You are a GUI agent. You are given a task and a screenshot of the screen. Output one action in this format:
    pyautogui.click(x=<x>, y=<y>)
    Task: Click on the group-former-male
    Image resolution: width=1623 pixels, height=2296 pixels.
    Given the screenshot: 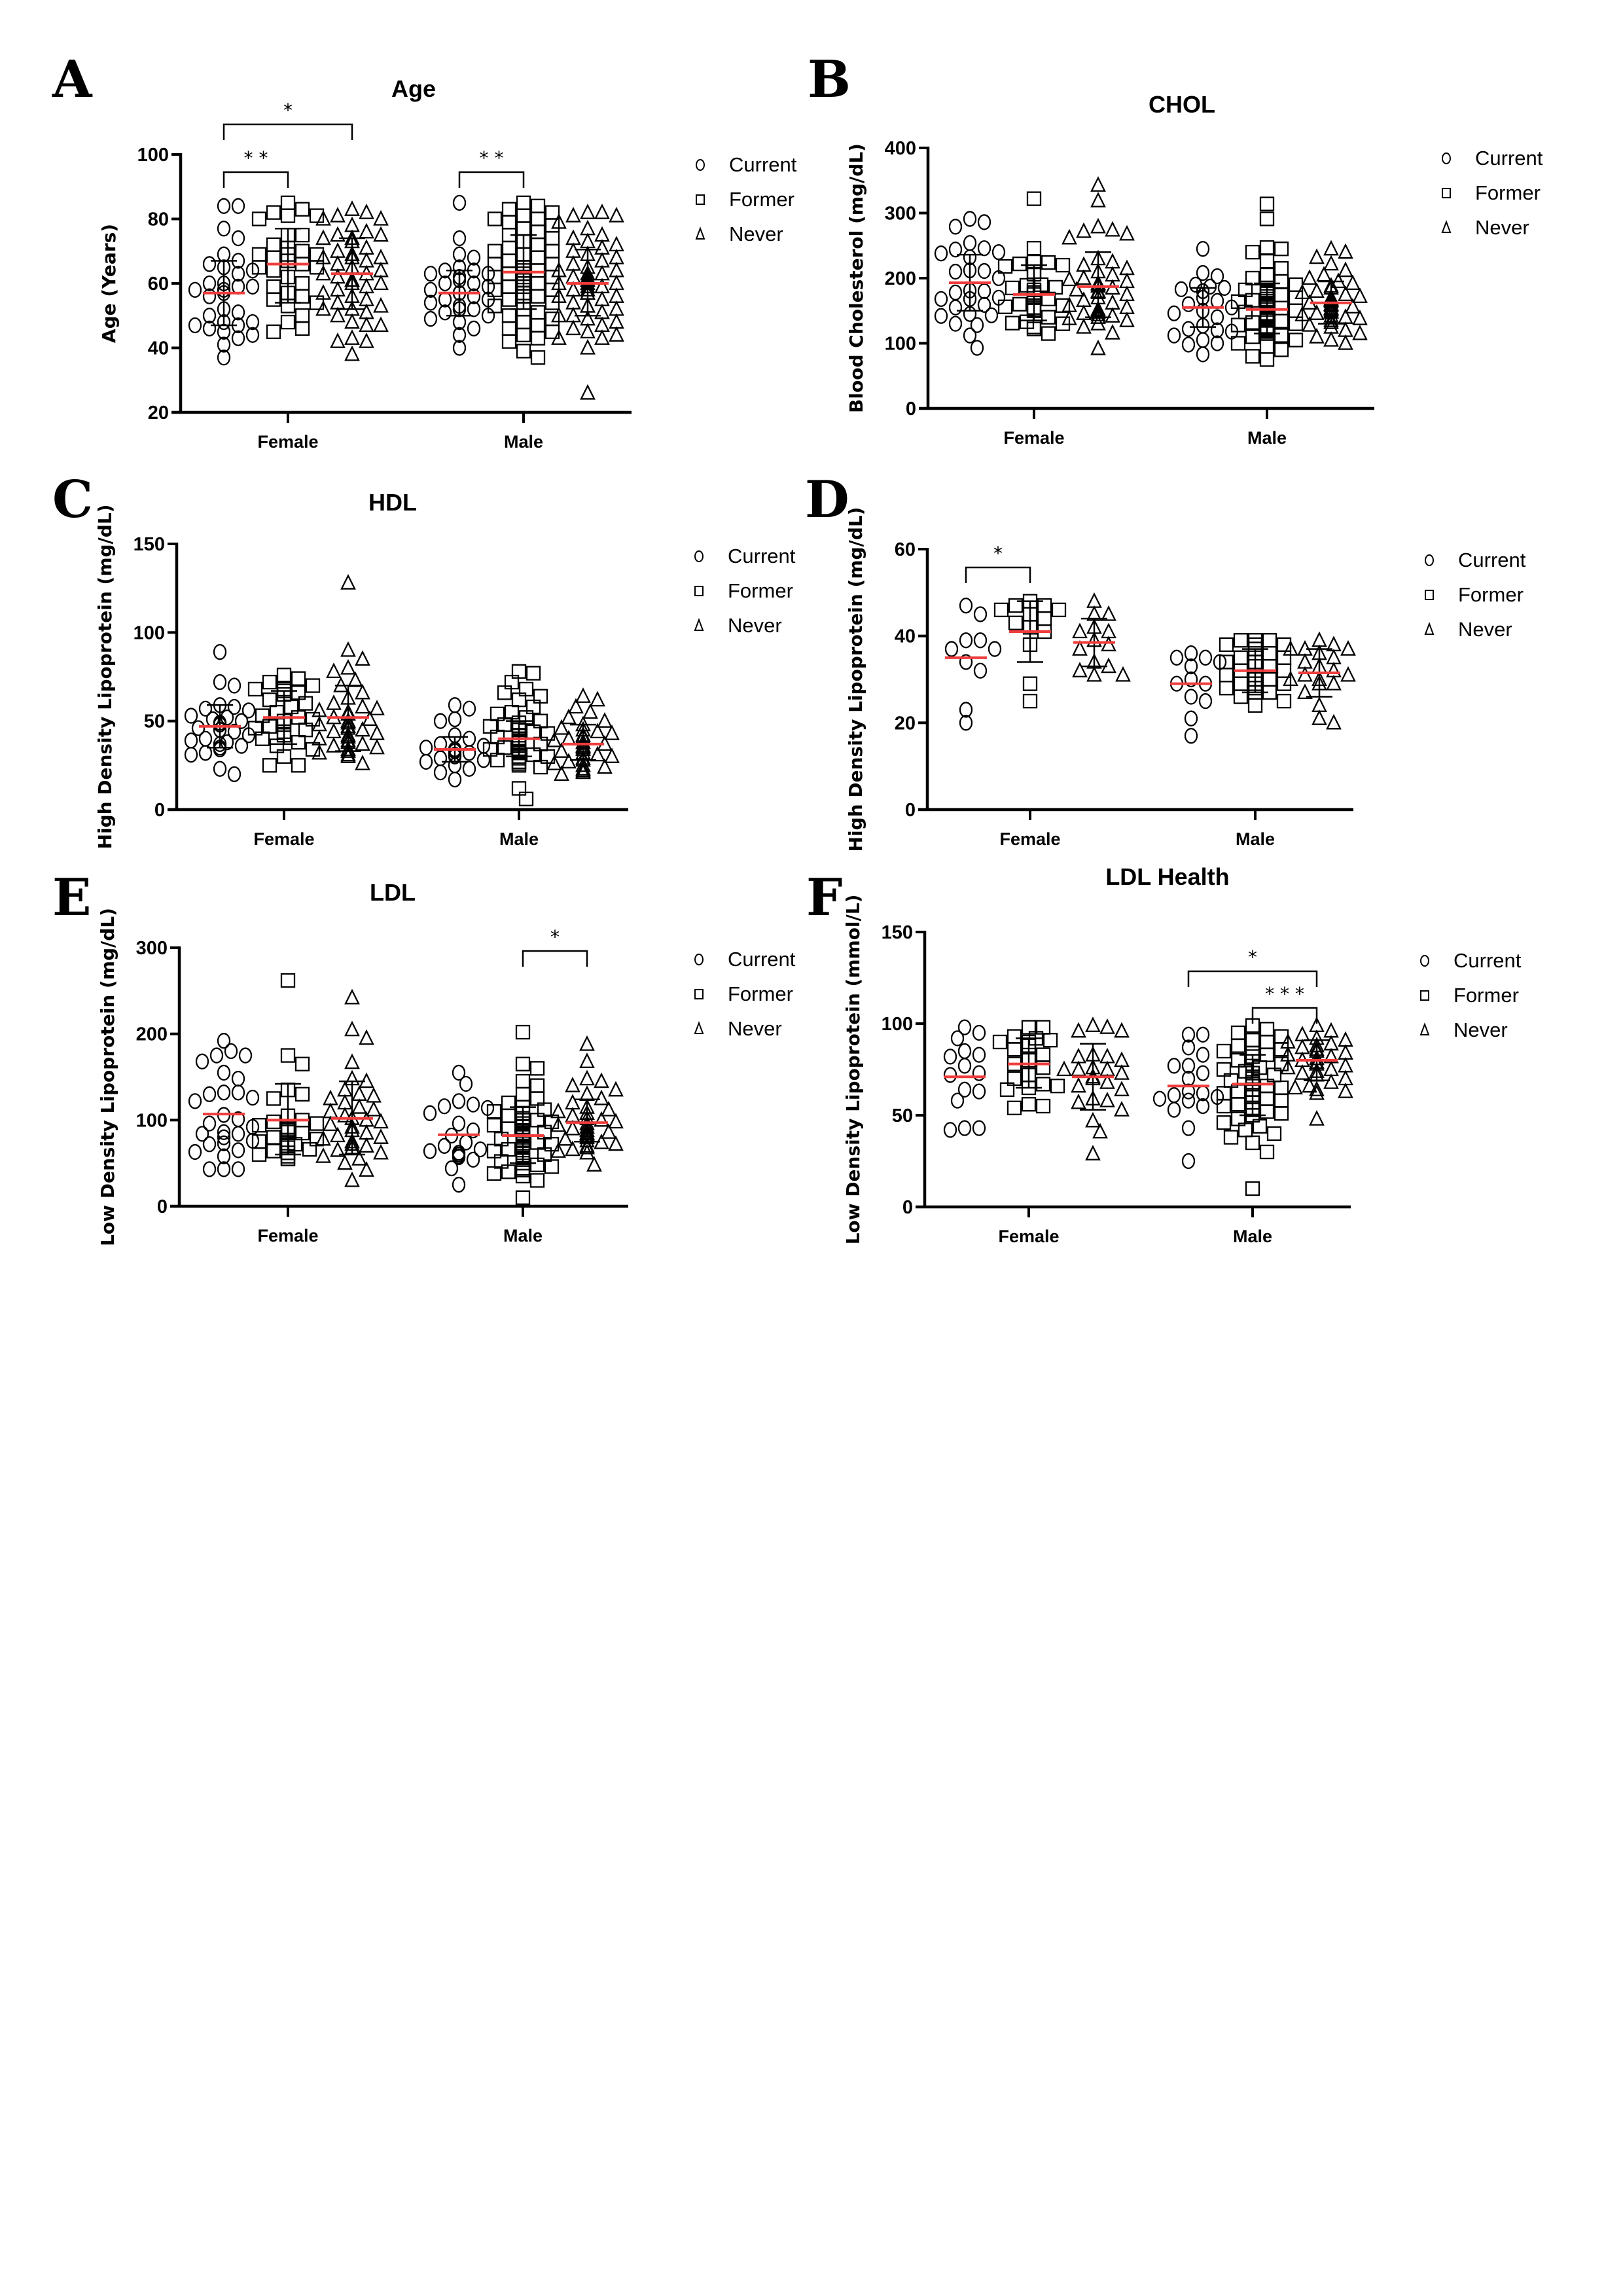 What is the action you would take?
    pyautogui.click(x=1255, y=673)
    